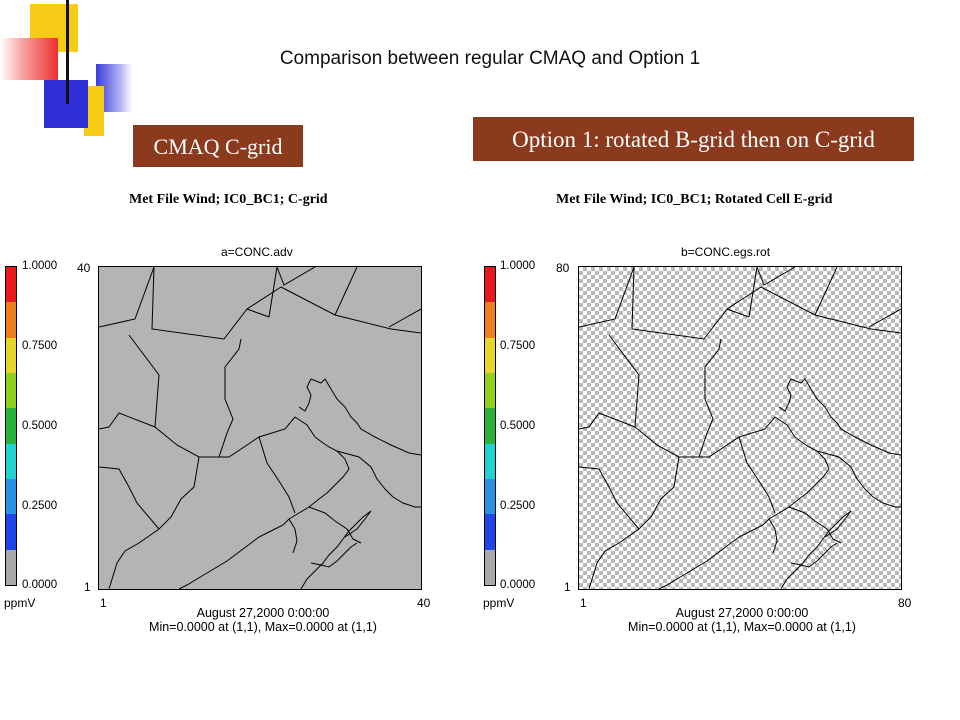 This screenshot has height=720, width=960. I want to click on left-plot-subtitle: a=CONC.adv, so click(257, 252).